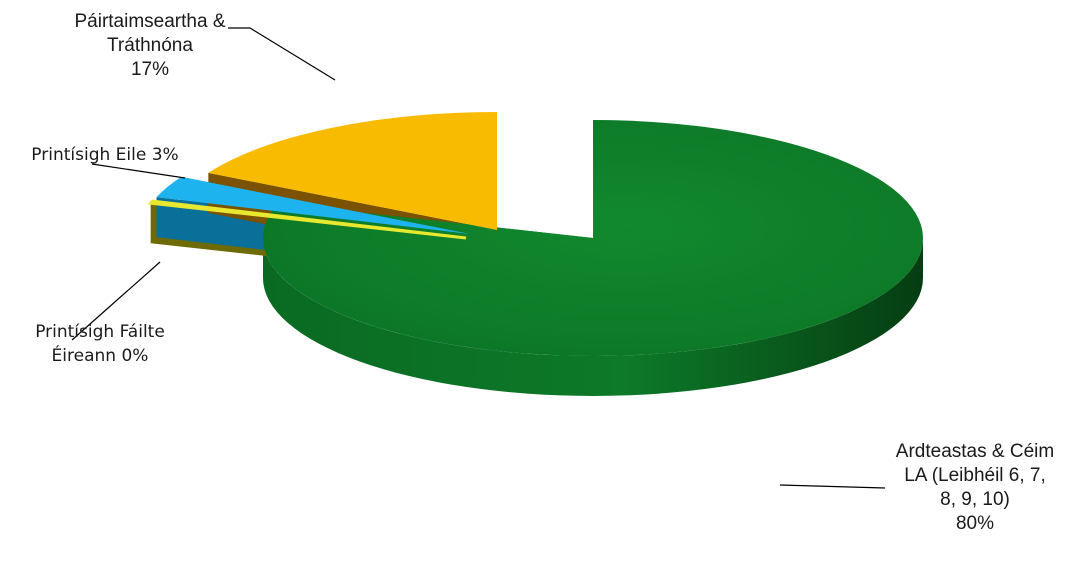  I want to click on label-line: Printísigh Eile 3%, so click(105, 155).